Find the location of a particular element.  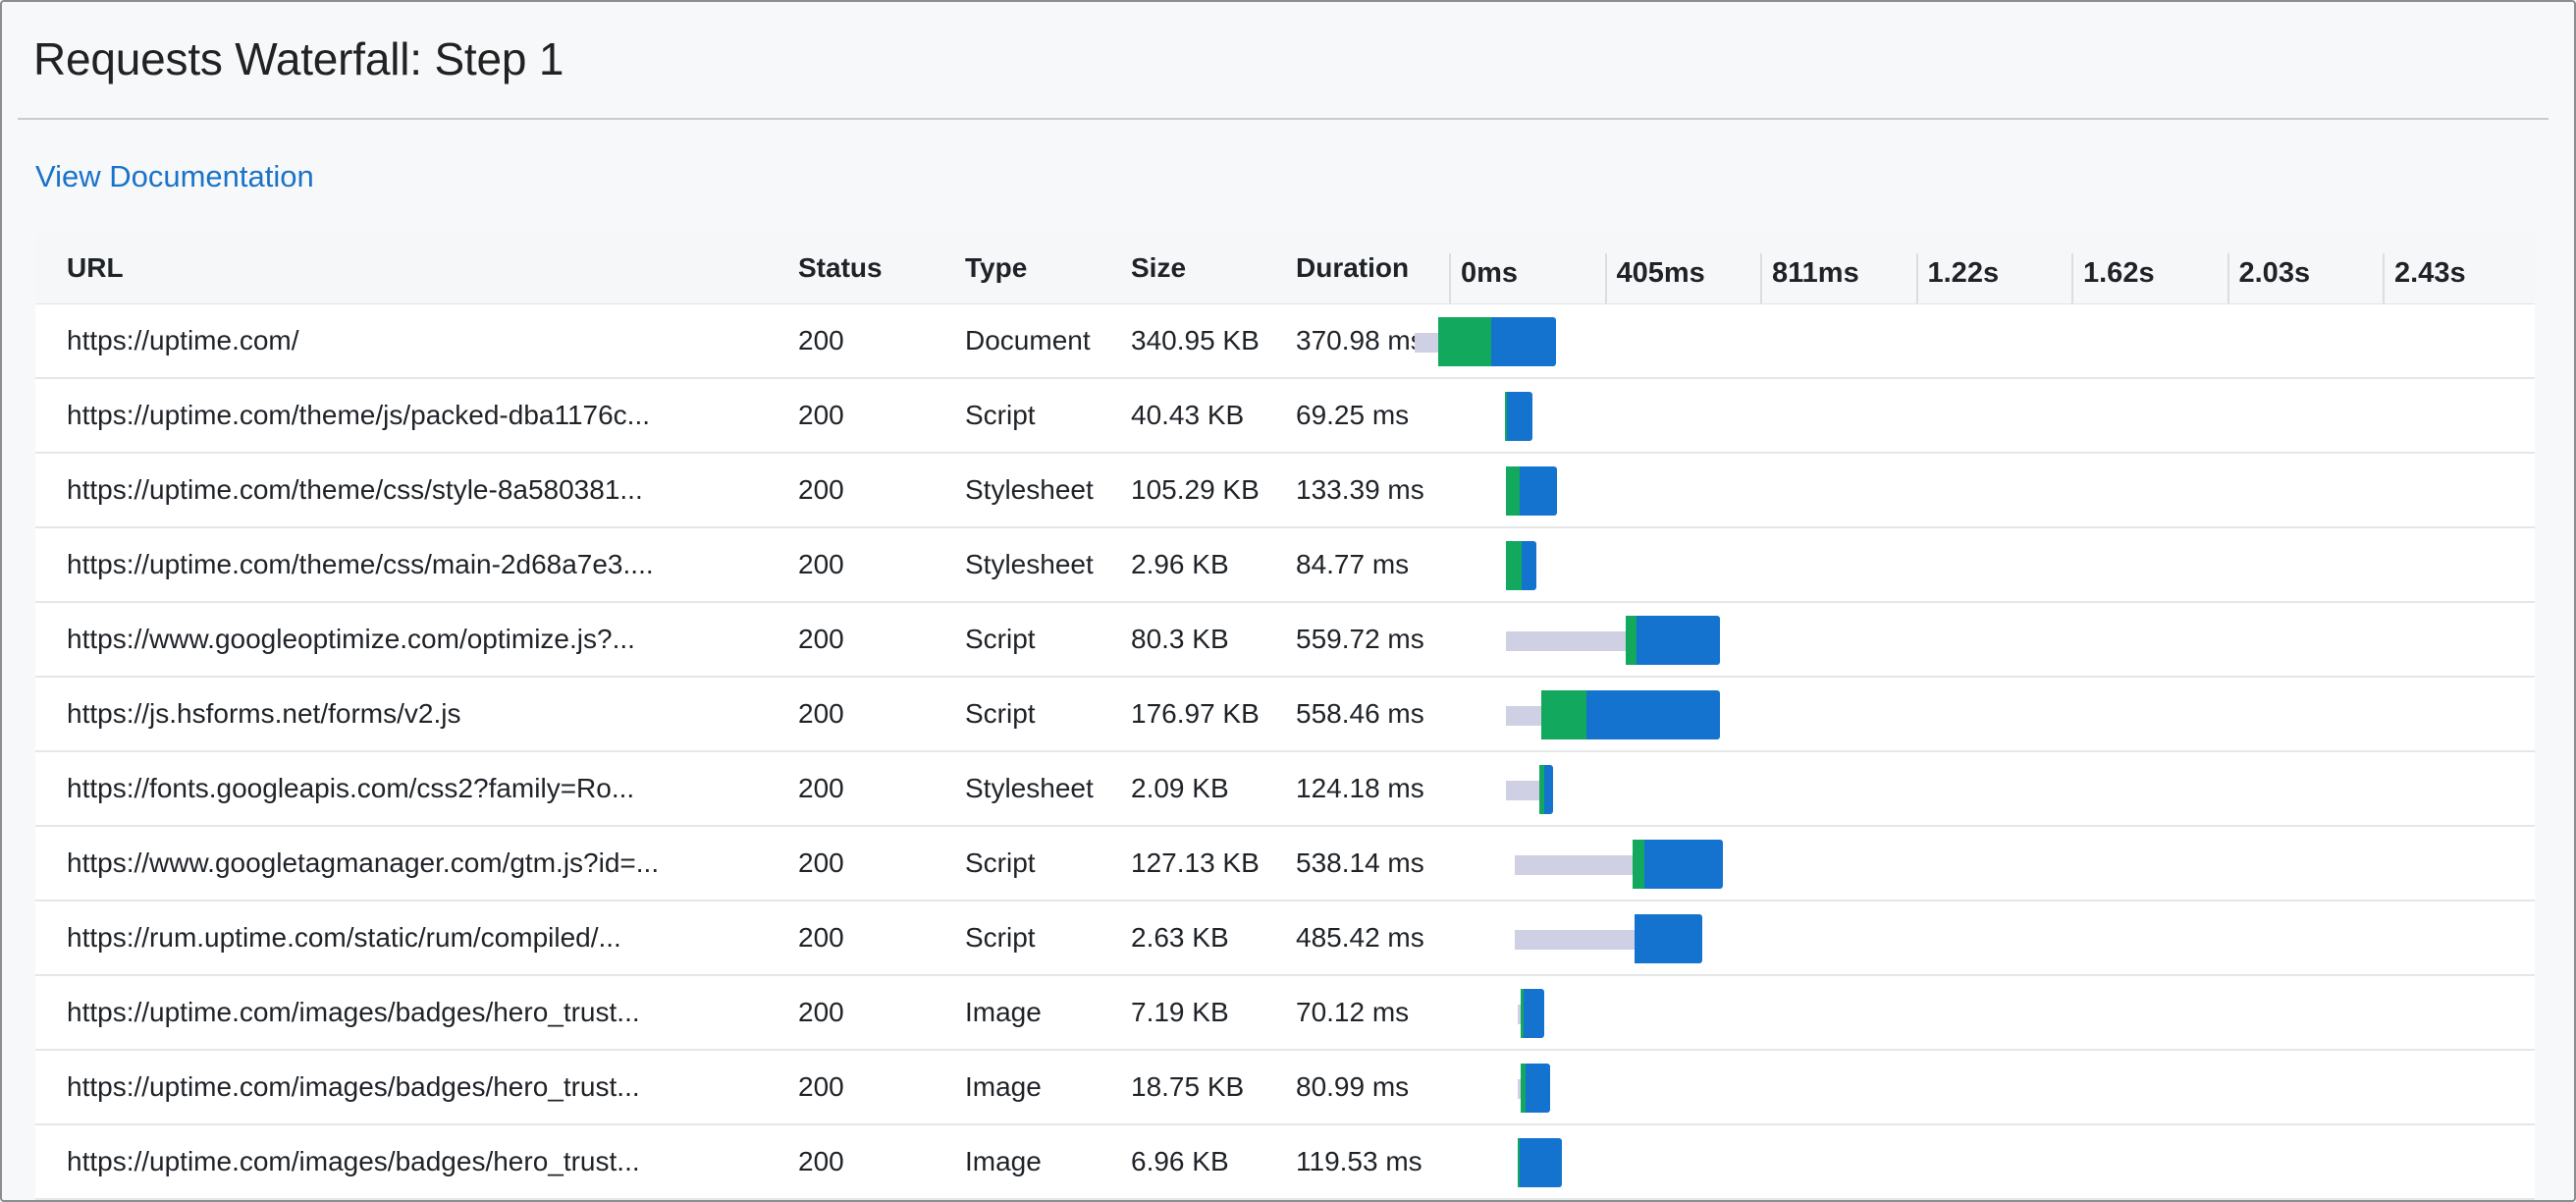

title-divider is located at coordinates (1283, 119).